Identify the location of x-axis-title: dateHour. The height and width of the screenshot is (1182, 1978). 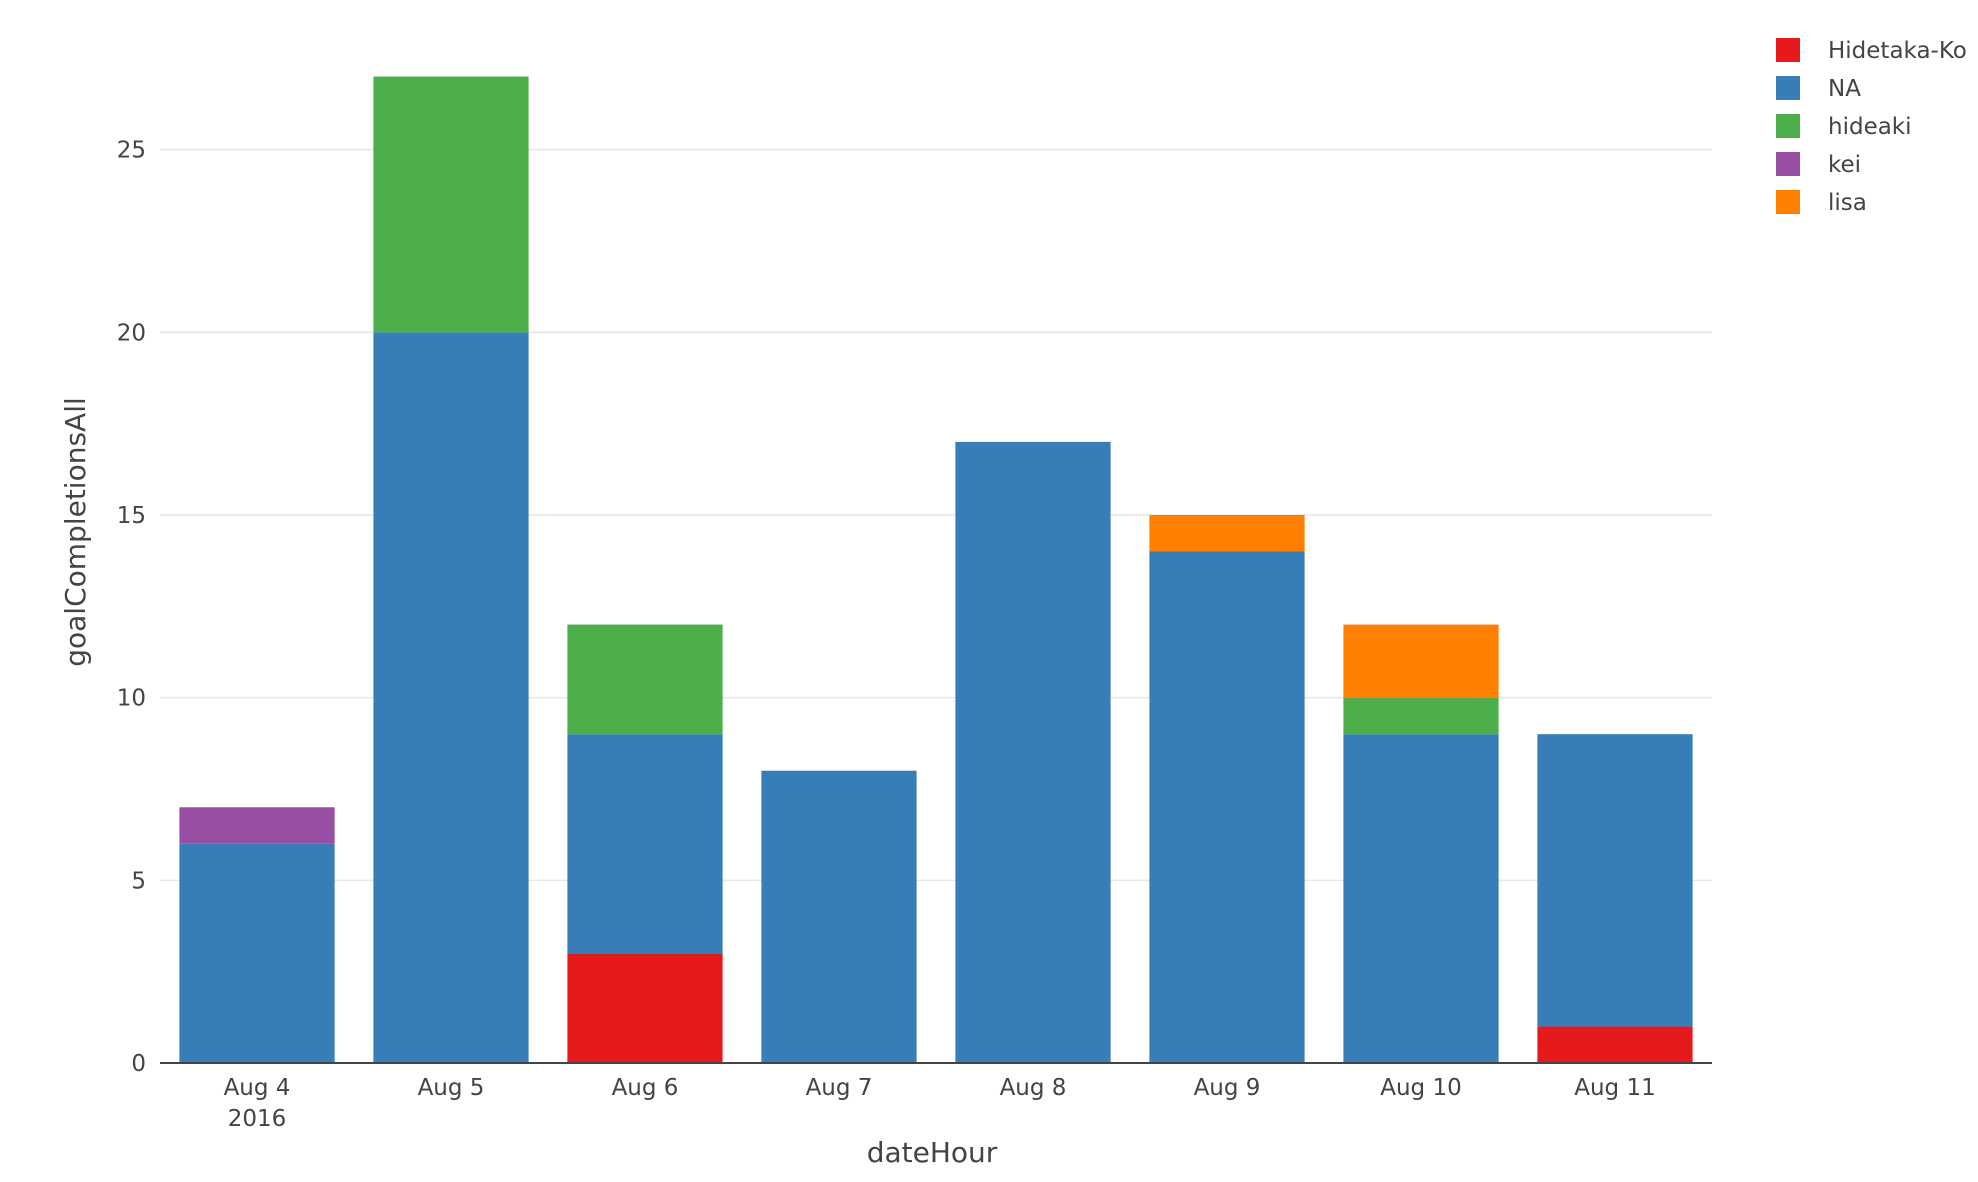
(932, 1152).